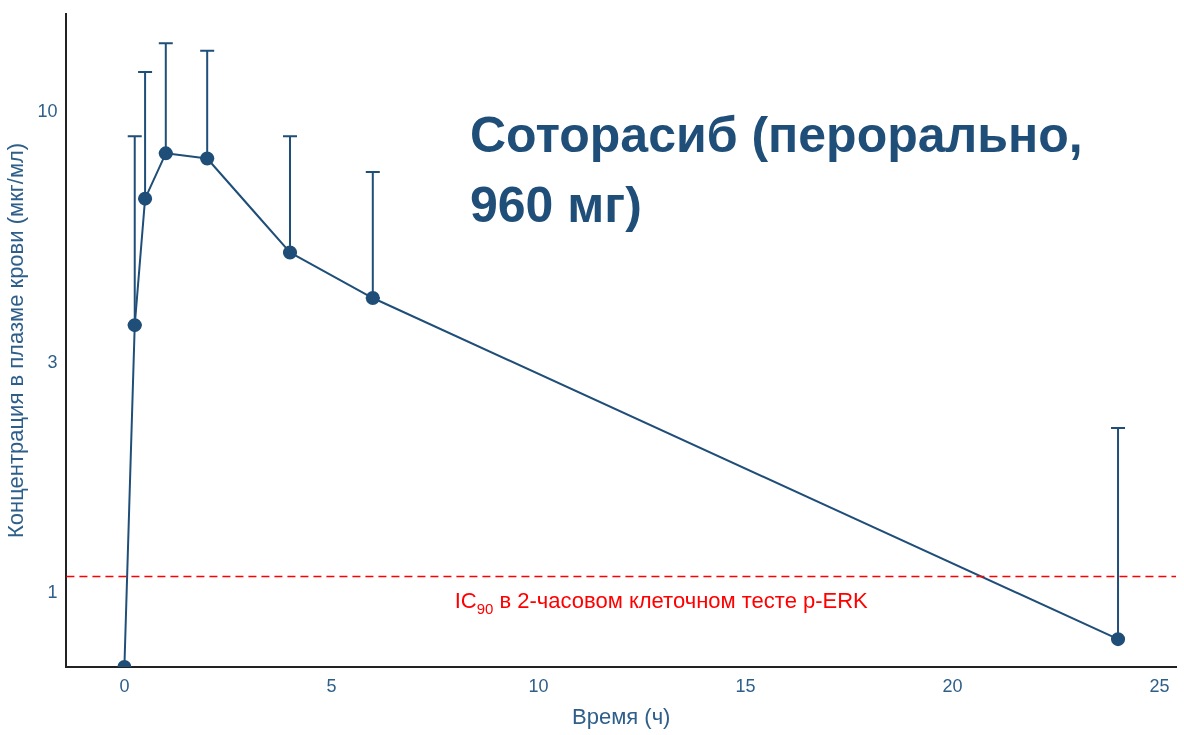 The image size is (1184, 735). Describe the element at coordinates (47, 110) in the screenshot. I see `y-tick-label: 10` at that location.